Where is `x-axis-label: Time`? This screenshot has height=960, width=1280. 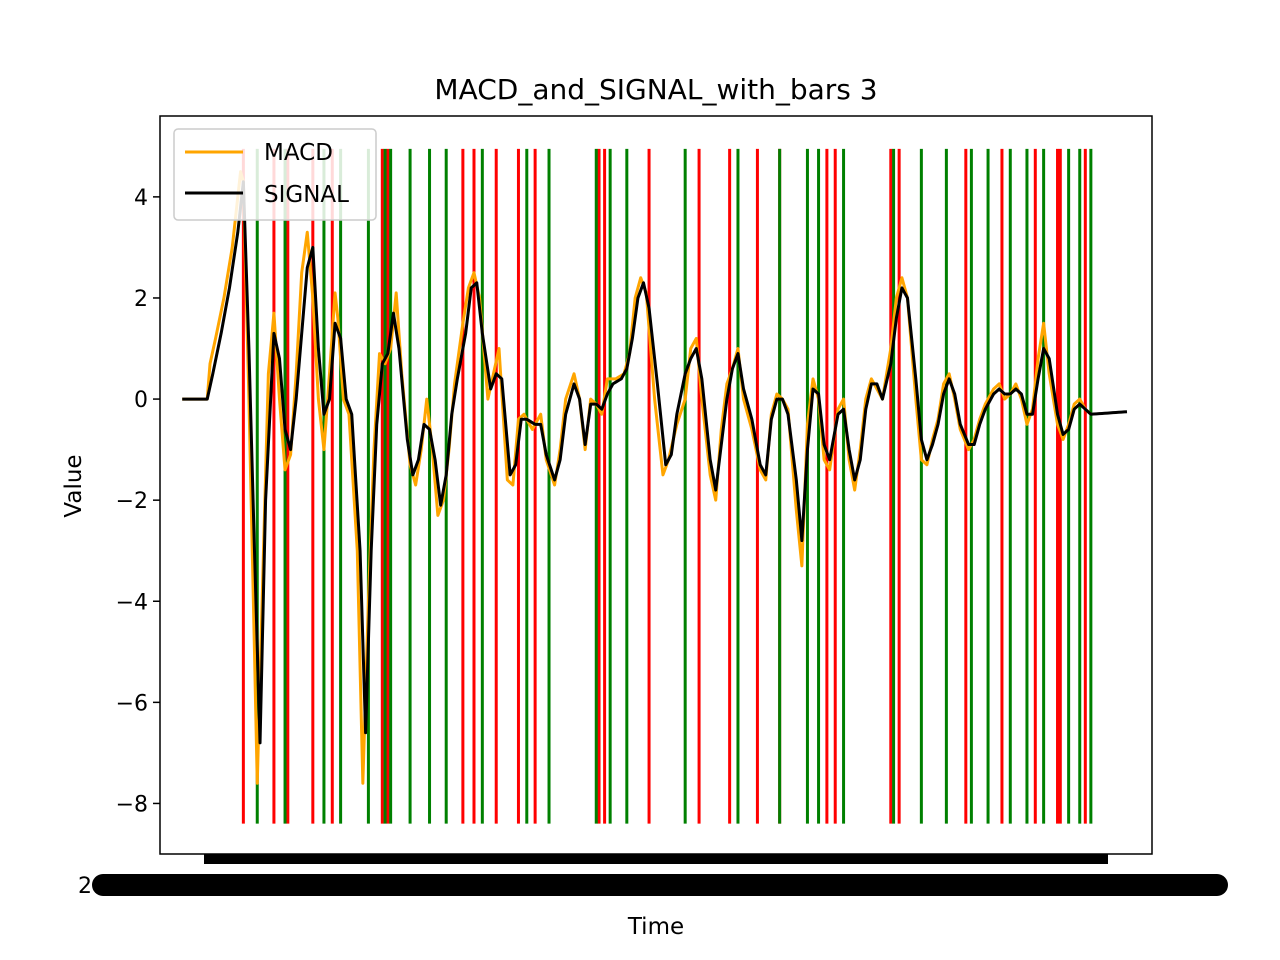
x-axis-label: Time is located at coordinates (655, 927).